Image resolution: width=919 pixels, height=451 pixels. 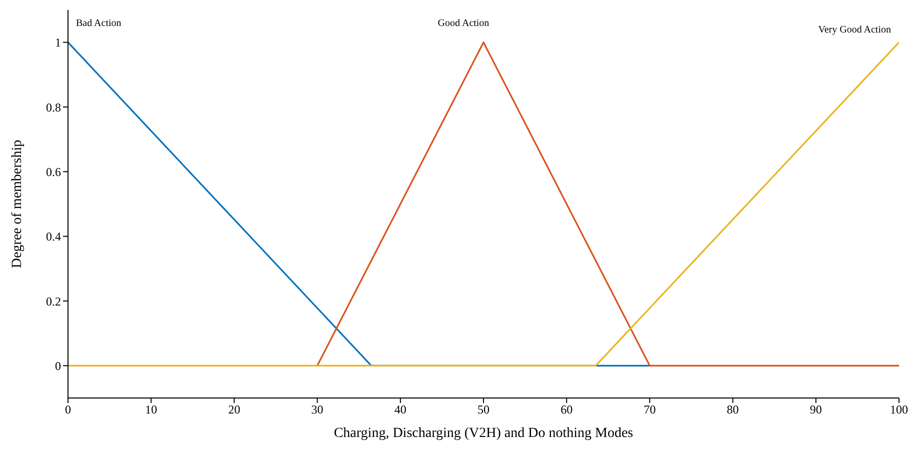 I want to click on x-tick-label: 20, so click(x=234, y=409).